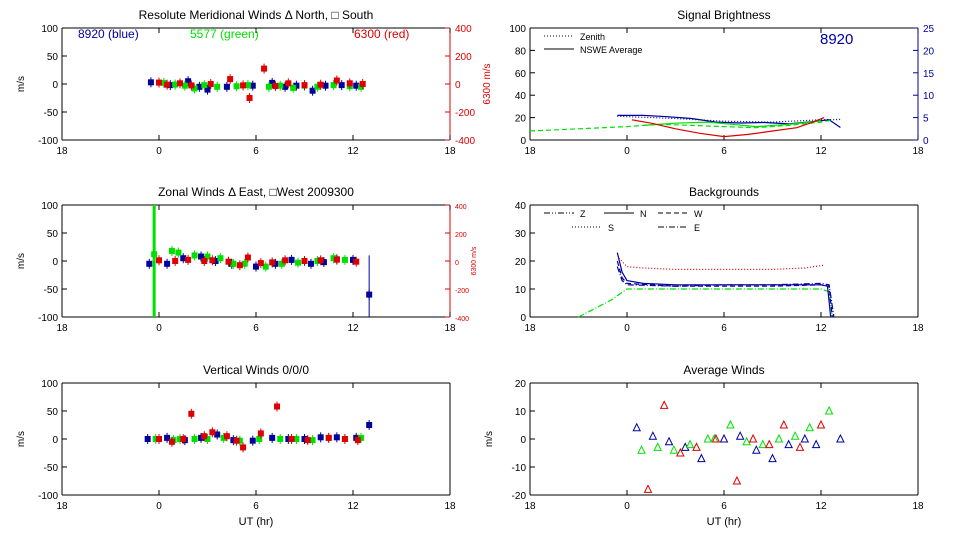  Describe the element at coordinates (463, 29) in the screenshot. I see `y2-tick-label: 400` at that location.